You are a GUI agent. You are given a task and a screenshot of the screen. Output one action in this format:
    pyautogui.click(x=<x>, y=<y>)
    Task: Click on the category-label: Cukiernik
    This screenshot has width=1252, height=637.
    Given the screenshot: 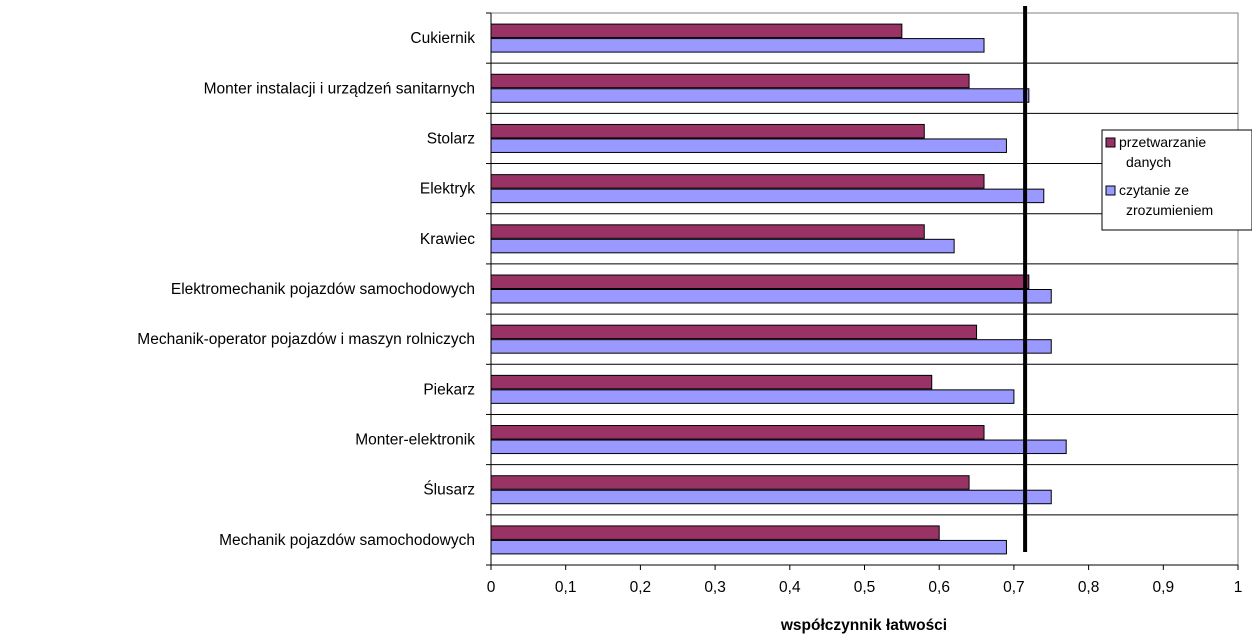 What is the action you would take?
    pyautogui.click(x=442, y=38)
    